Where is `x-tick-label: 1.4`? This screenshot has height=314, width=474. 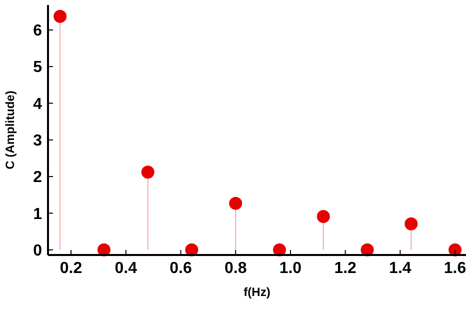 x-tick-label: 1.4 is located at coordinates (400, 268).